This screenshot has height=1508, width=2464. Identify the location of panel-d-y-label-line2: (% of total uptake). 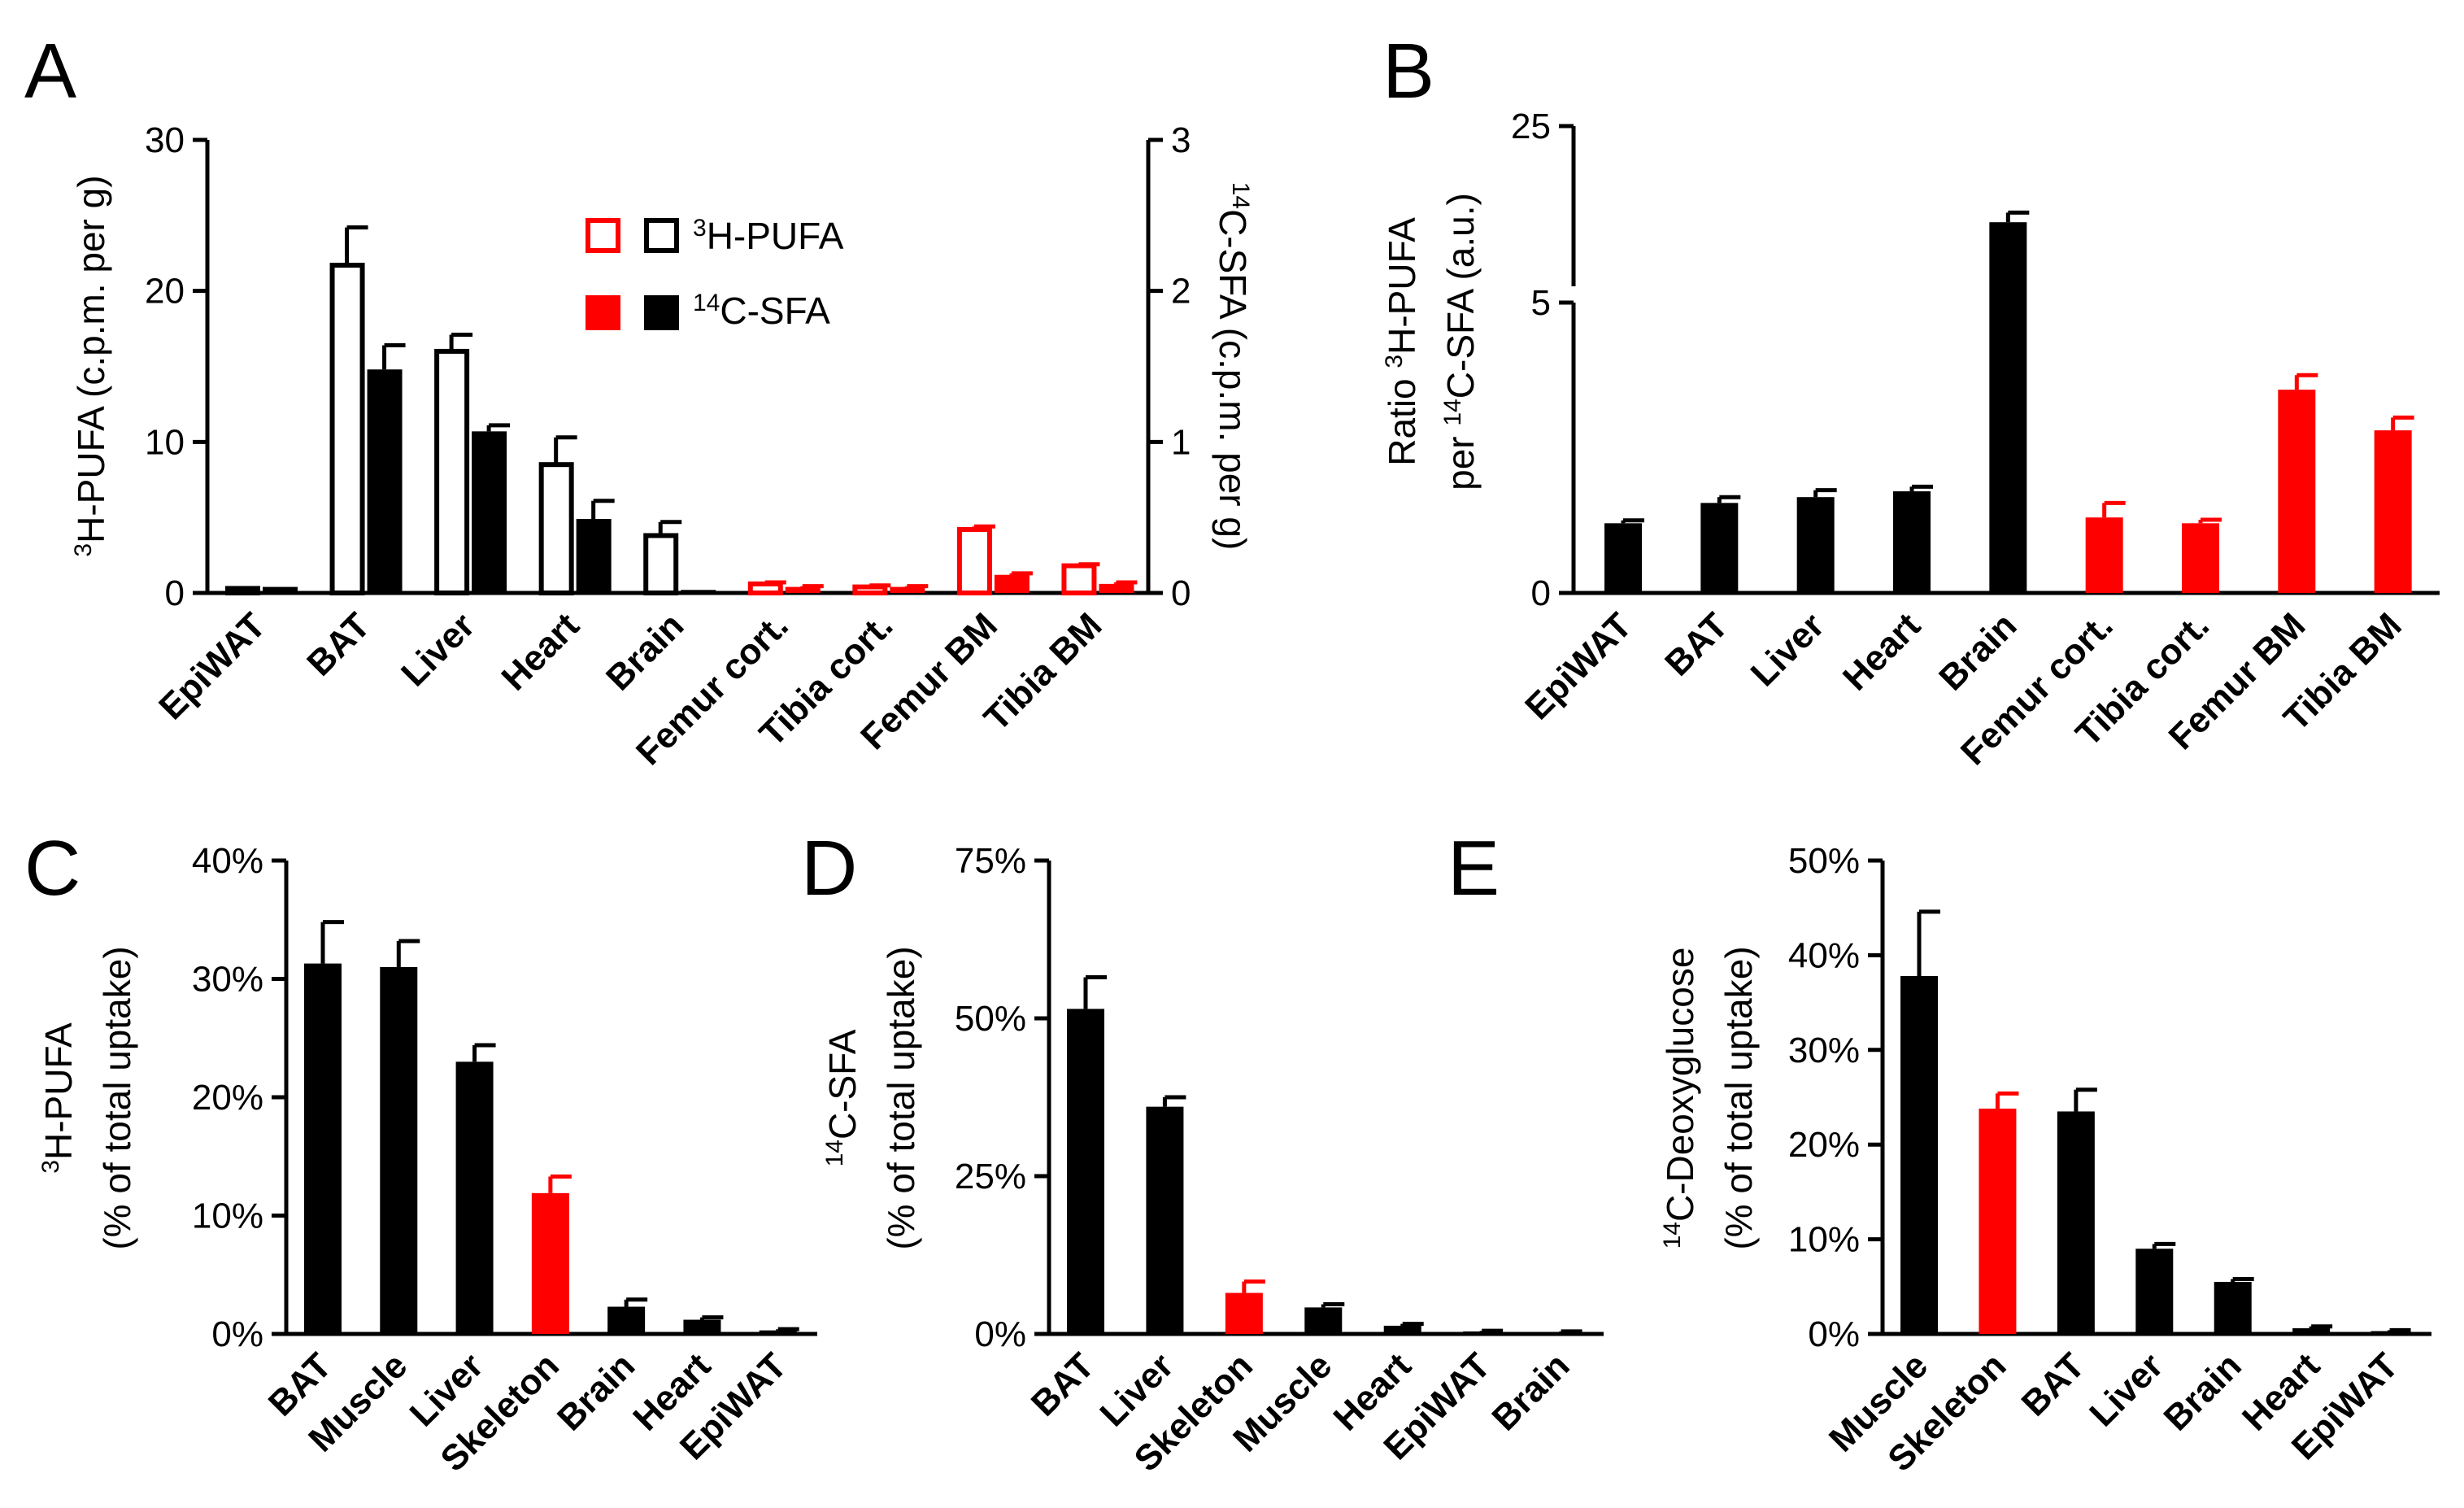
(901, 1097).